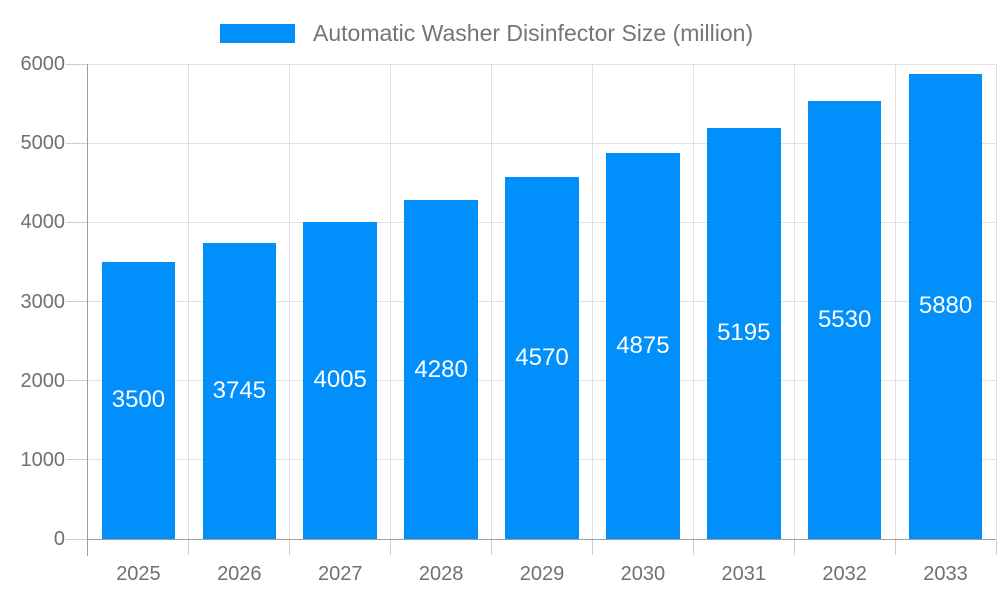 The height and width of the screenshot is (600, 1000). I want to click on bar-2025: 3500, so click(138, 400).